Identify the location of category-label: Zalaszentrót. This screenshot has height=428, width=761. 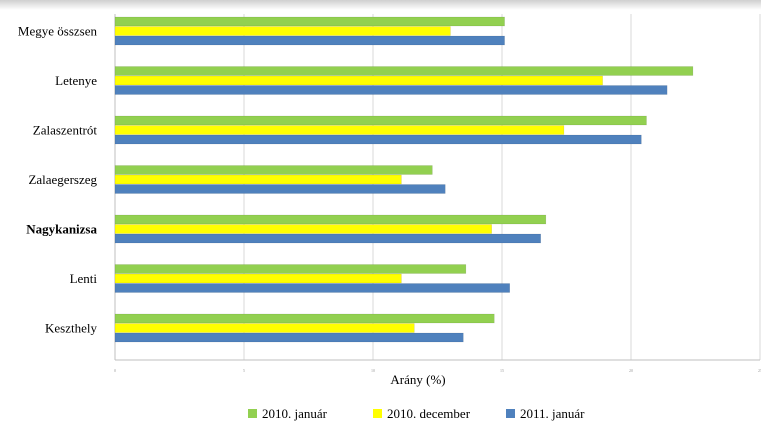
(65, 129).